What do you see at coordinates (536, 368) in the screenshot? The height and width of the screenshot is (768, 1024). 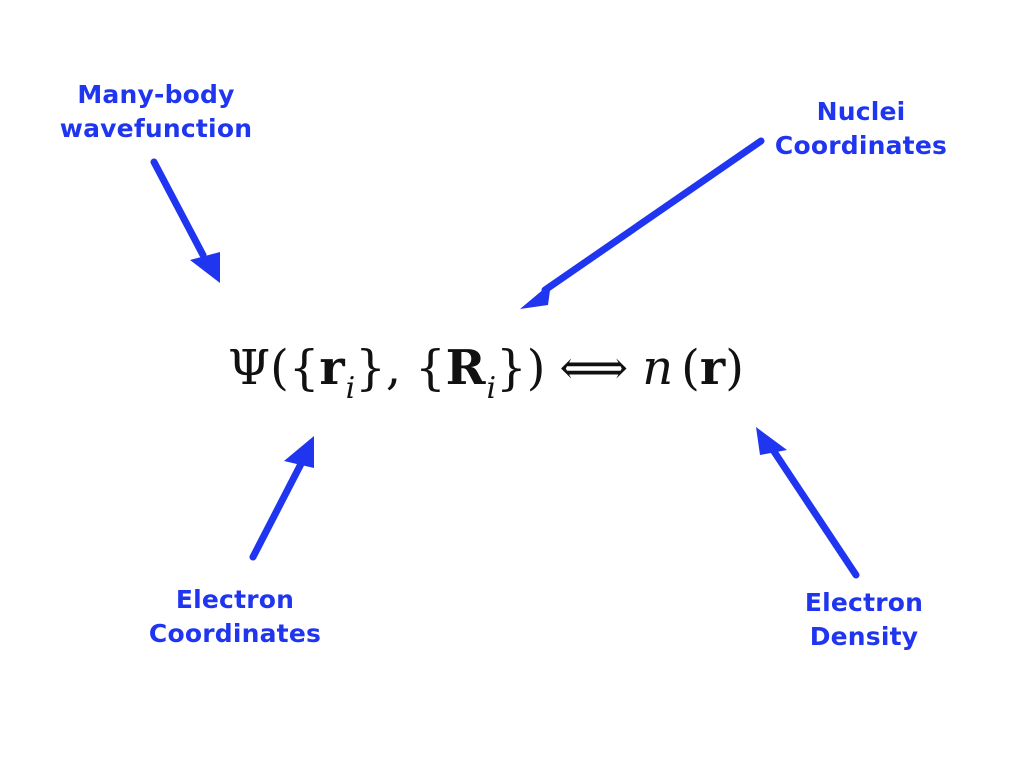 I see `close-paren: )` at bounding box center [536, 368].